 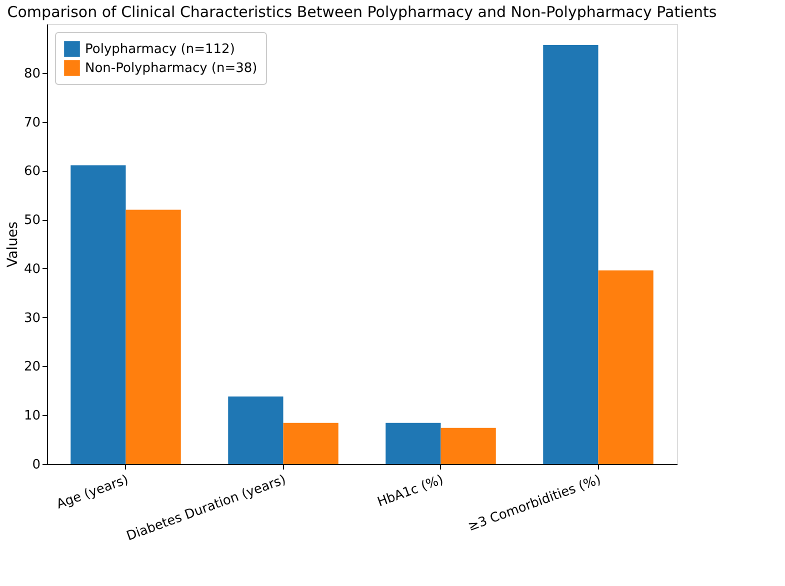 I want to click on y-tick-label: 10, so click(x=32, y=416).